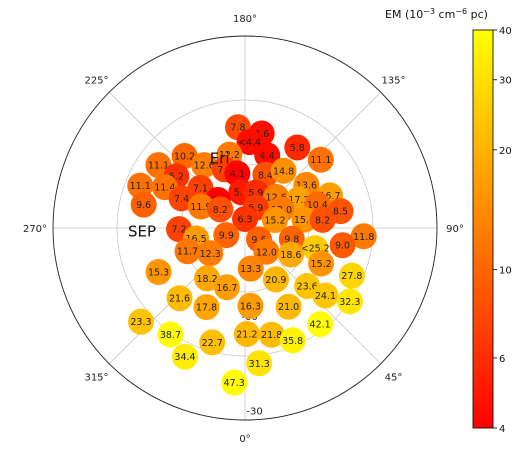  Describe the element at coordinates (140, 186) in the screenshot. I see `em-point-label: 11.1` at that location.